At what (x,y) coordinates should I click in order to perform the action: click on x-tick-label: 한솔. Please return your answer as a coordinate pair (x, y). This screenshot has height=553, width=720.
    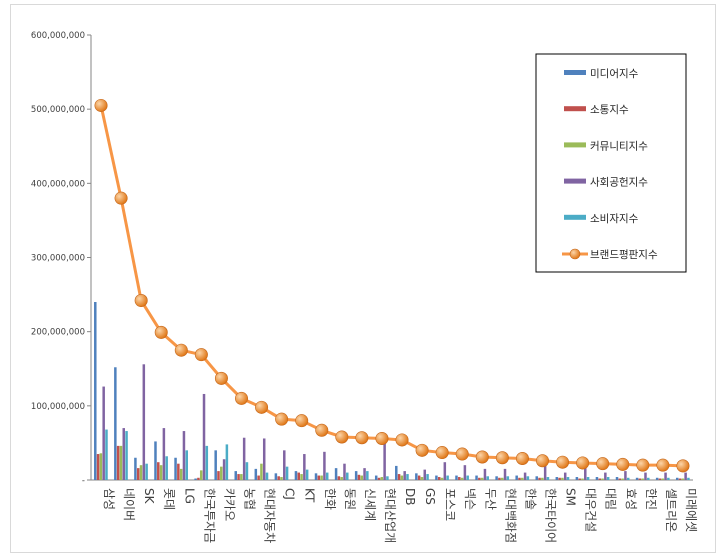
    Looking at the image, I should click on (530, 499).